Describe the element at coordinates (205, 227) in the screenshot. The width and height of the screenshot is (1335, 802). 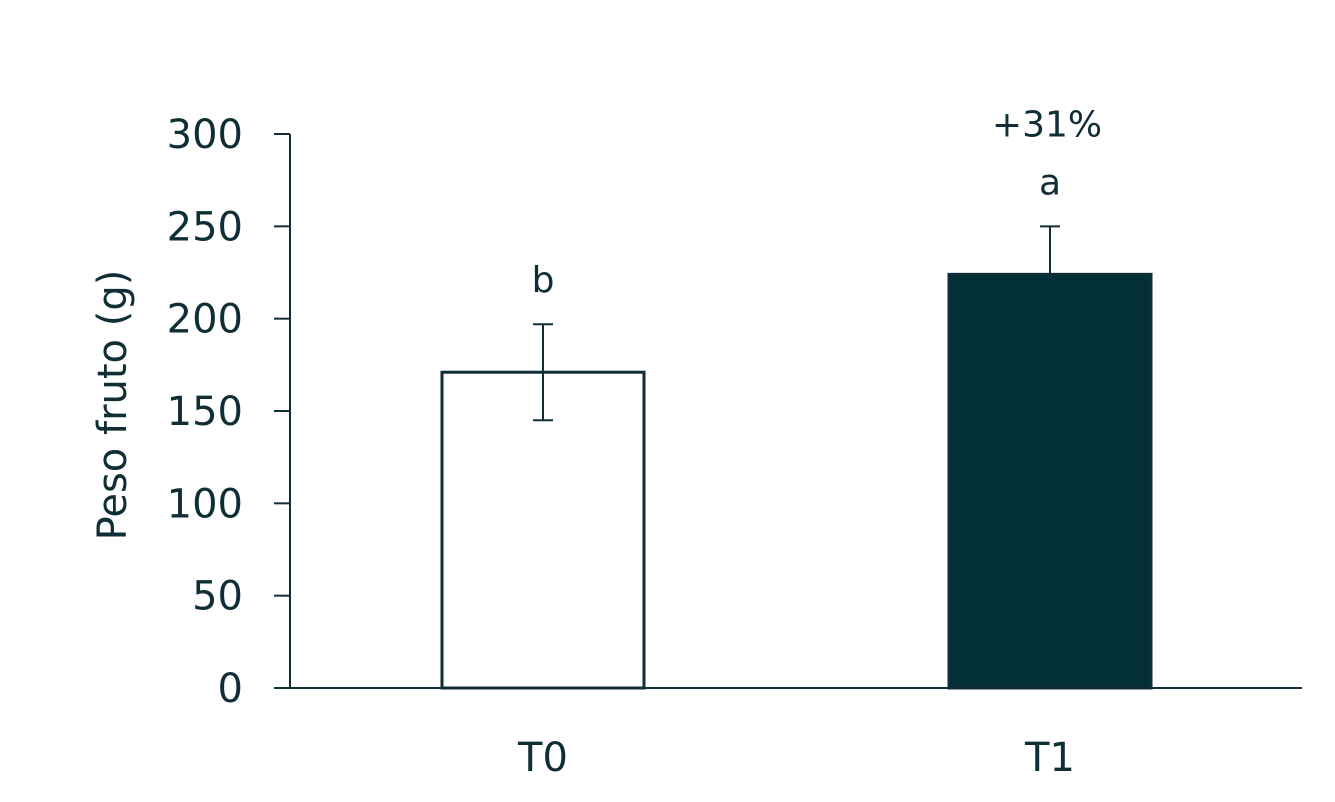
I see `y-tick-label: 250` at that location.